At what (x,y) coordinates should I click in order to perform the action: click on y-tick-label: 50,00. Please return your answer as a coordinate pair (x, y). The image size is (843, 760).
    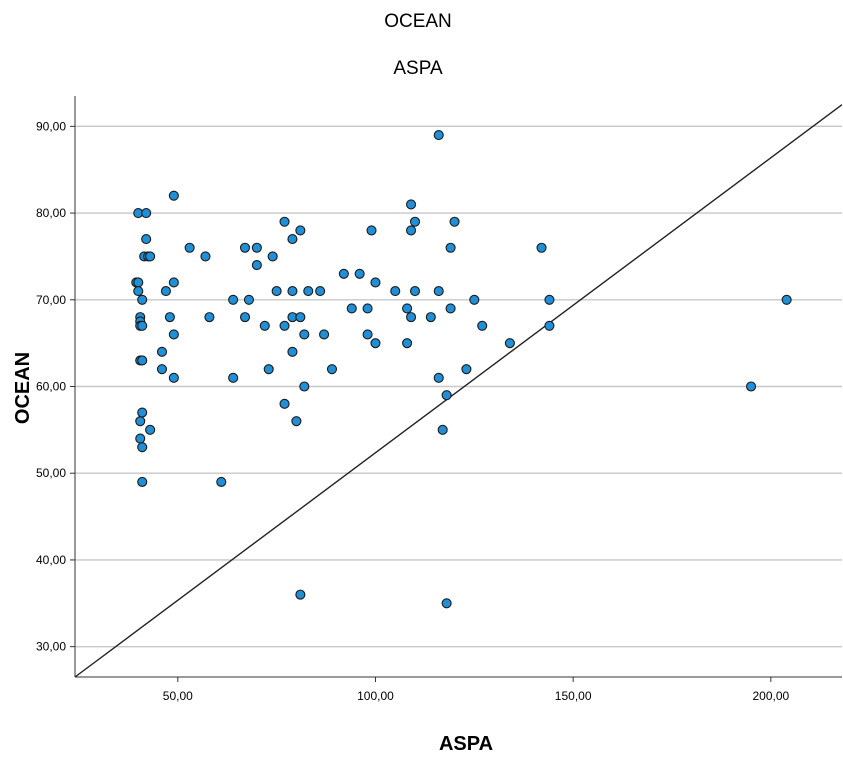
    Looking at the image, I should click on (51, 473).